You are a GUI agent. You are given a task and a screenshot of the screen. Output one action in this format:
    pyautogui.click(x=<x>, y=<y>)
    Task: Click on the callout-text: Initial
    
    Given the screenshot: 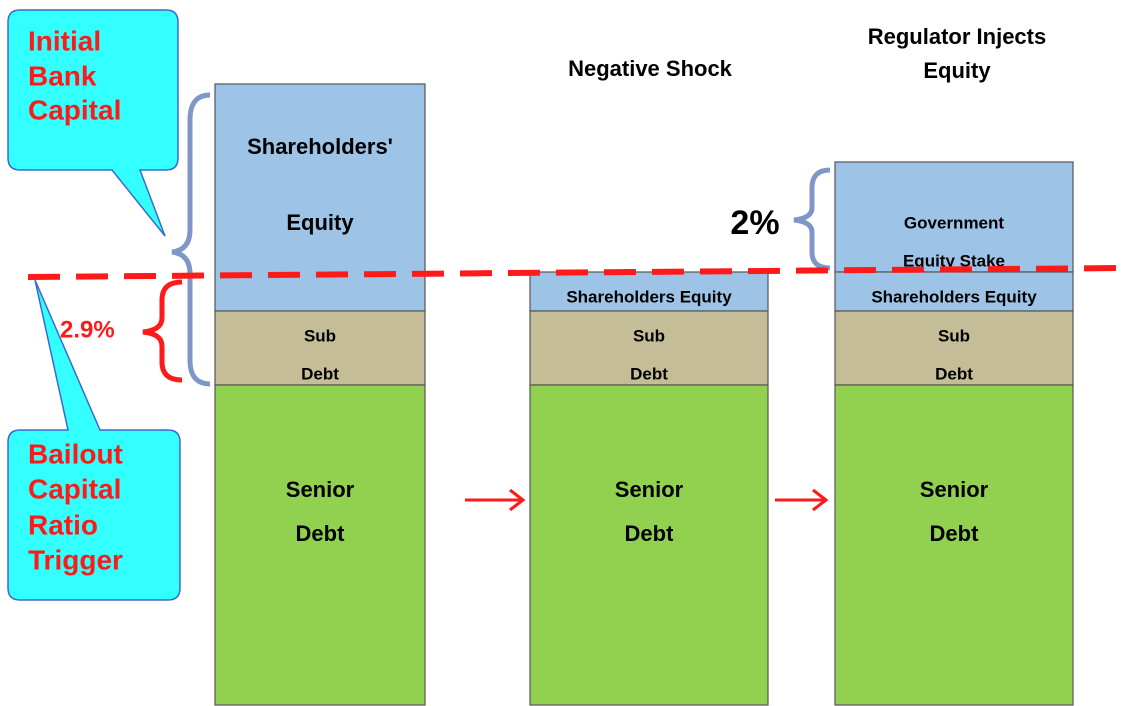 What is the action you would take?
    pyautogui.click(x=64, y=40)
    